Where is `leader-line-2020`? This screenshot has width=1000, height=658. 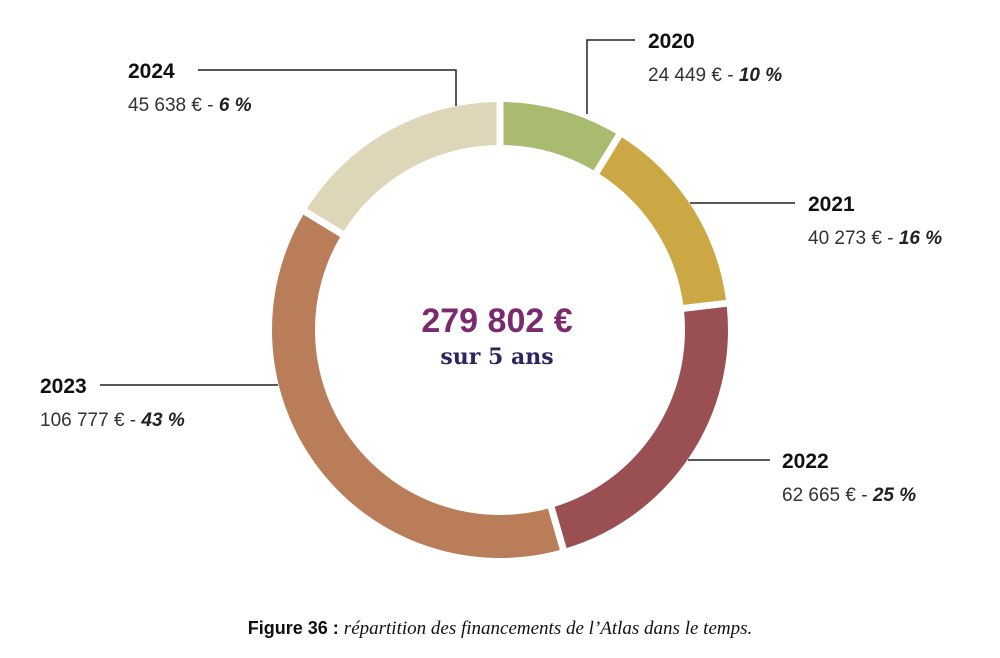 leader-line-2020 is located at coordinates (610, 76).